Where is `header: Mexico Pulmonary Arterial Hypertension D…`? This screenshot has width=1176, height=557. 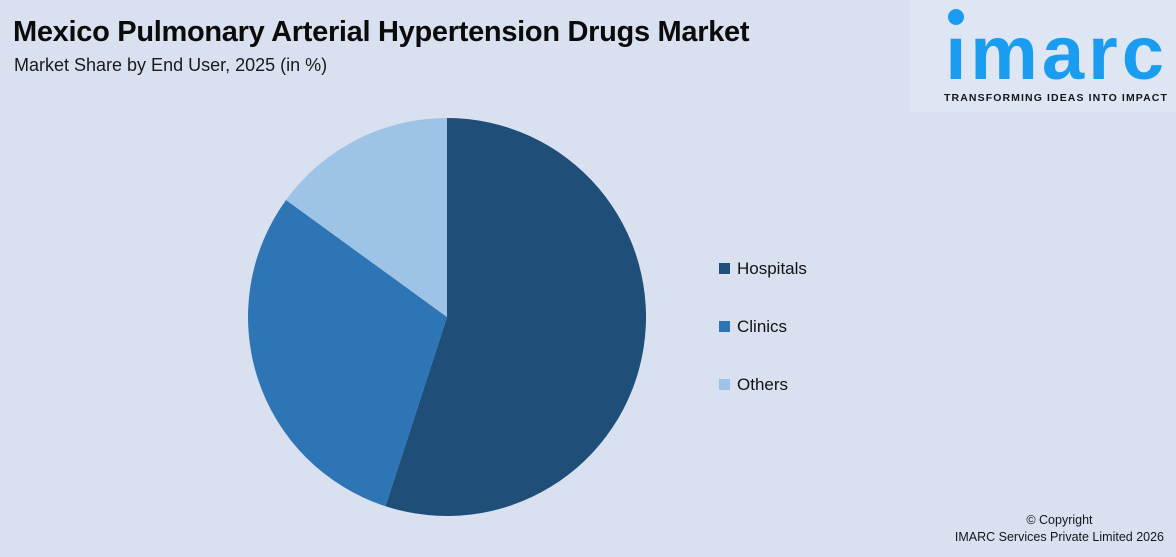
header: Mexico Pulmonary Arterial Hypertension D… is located at coordinates (381, 46).